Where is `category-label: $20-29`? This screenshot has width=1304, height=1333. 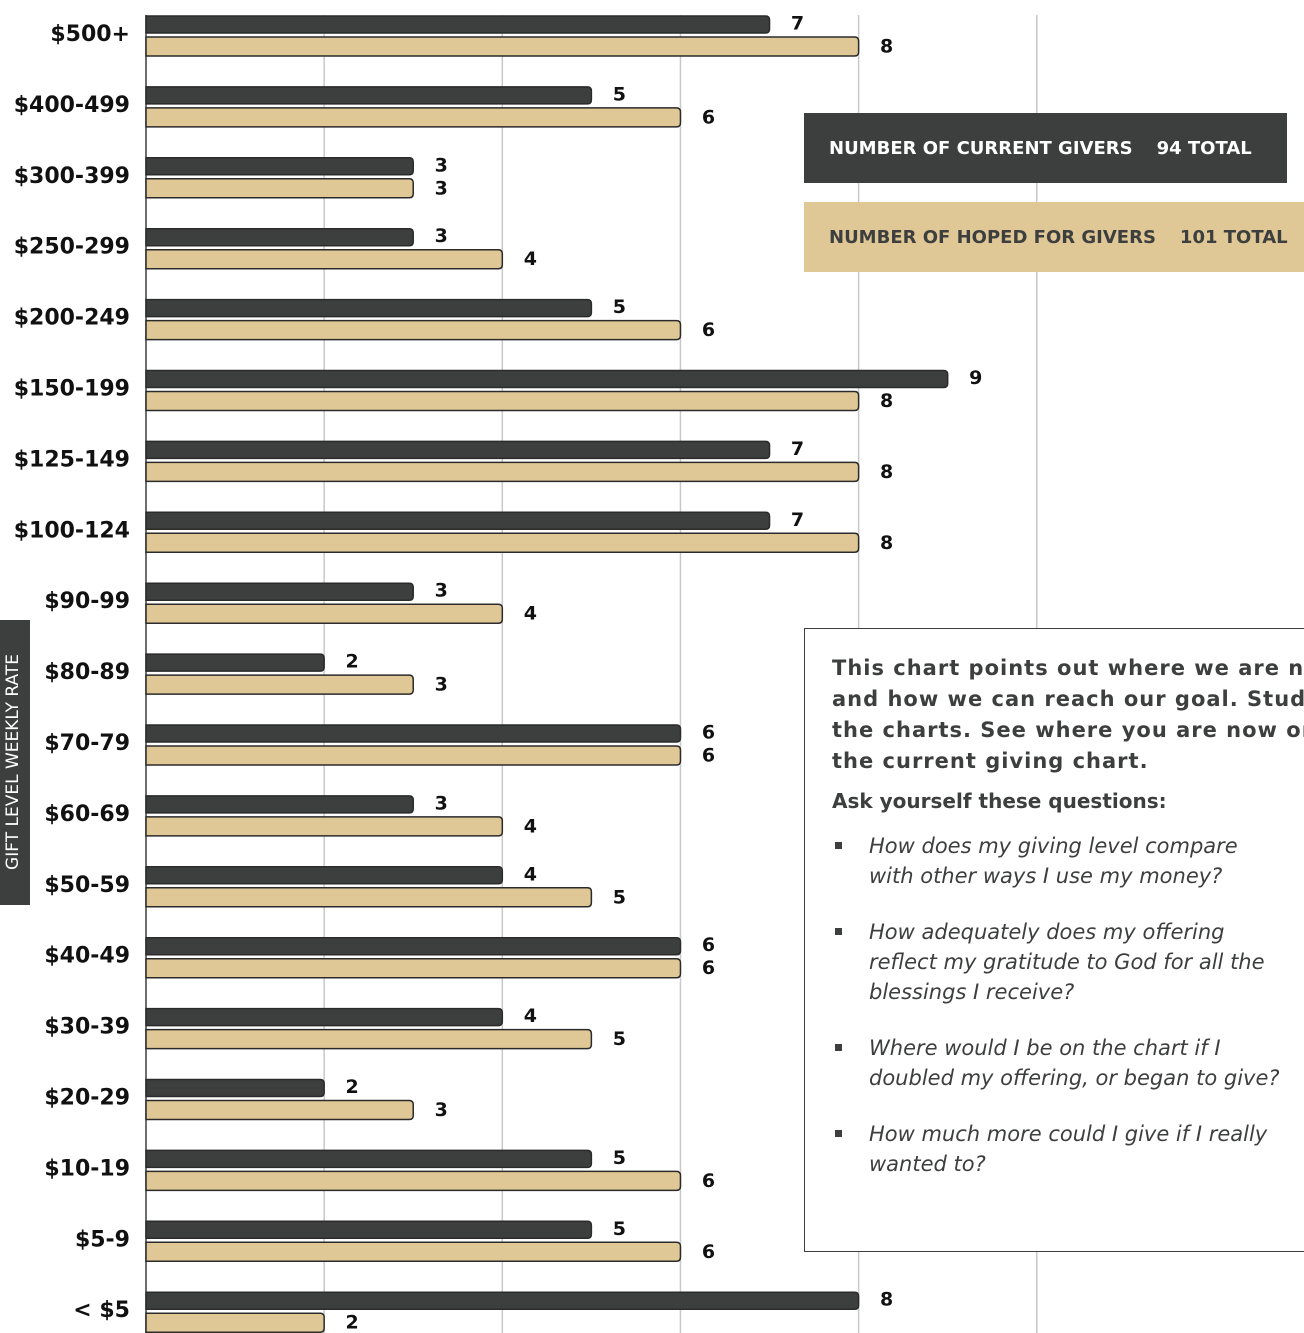 category-label: $20-29 is located at coordinates (87, 1098).